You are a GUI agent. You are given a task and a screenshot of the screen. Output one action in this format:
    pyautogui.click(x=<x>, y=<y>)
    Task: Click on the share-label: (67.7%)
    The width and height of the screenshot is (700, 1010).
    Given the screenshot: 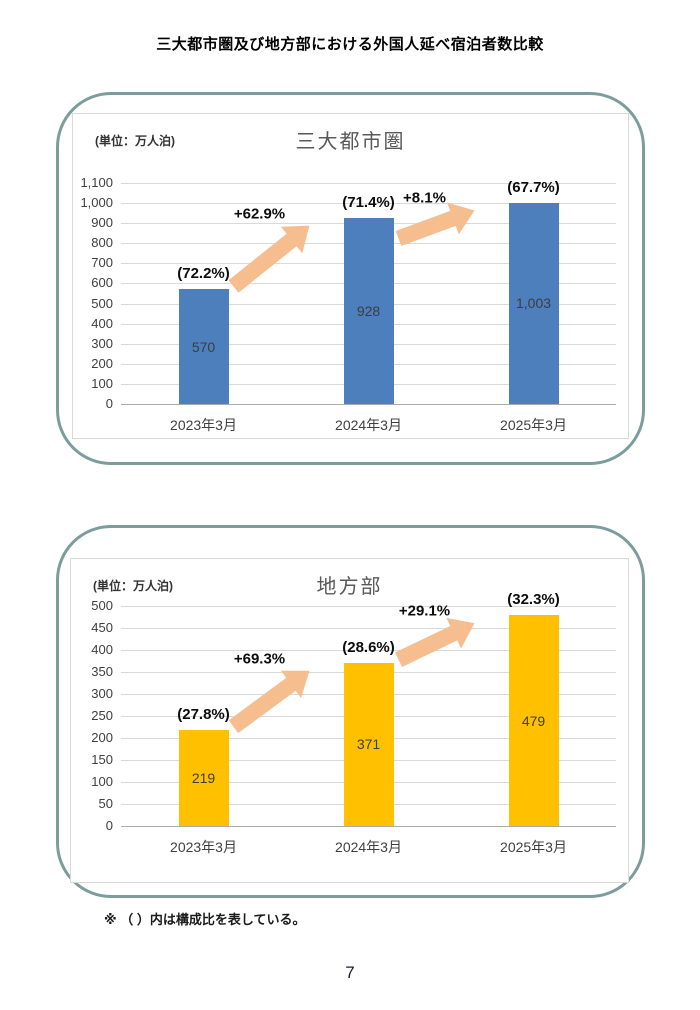 What is the action you would take?
    pyautogui.click(x=533, y=187)
    